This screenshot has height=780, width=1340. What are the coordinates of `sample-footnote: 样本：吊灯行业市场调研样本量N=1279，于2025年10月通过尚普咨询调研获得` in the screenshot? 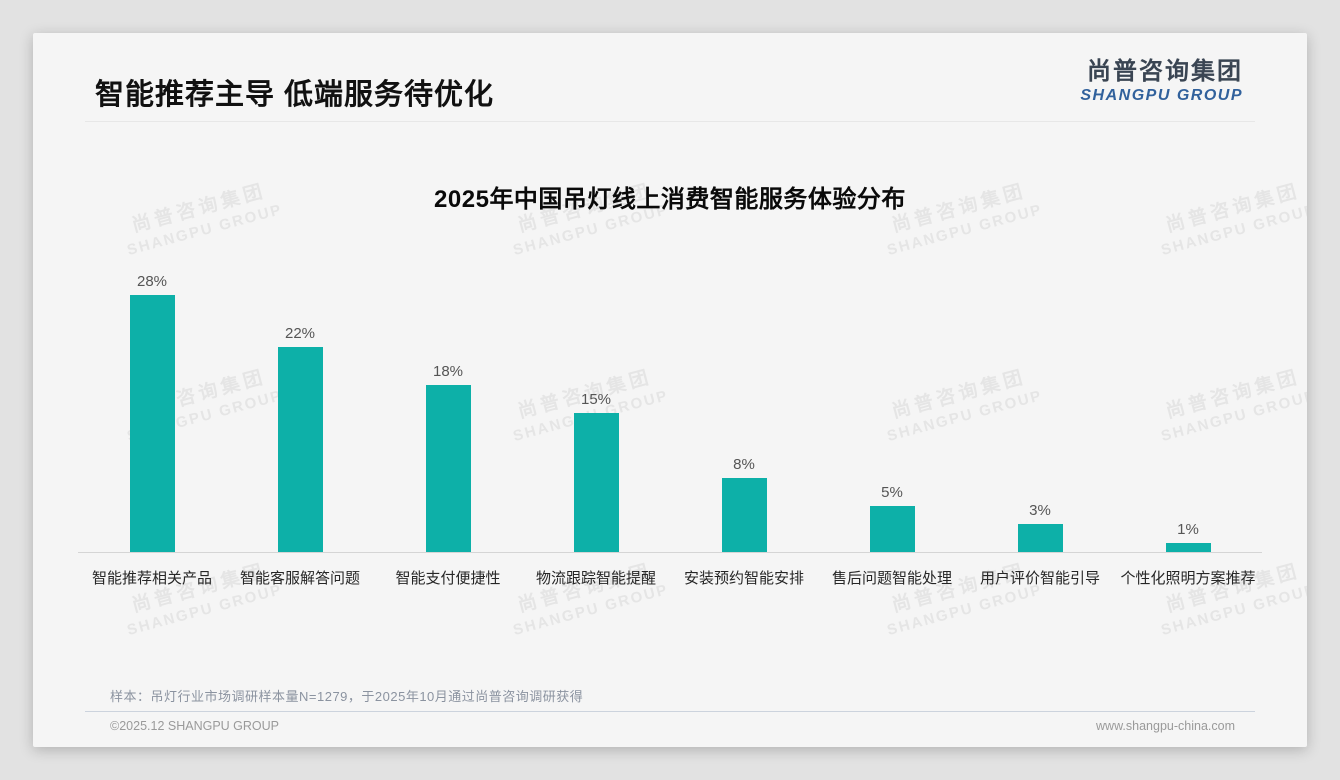 It's located at (347, 696).